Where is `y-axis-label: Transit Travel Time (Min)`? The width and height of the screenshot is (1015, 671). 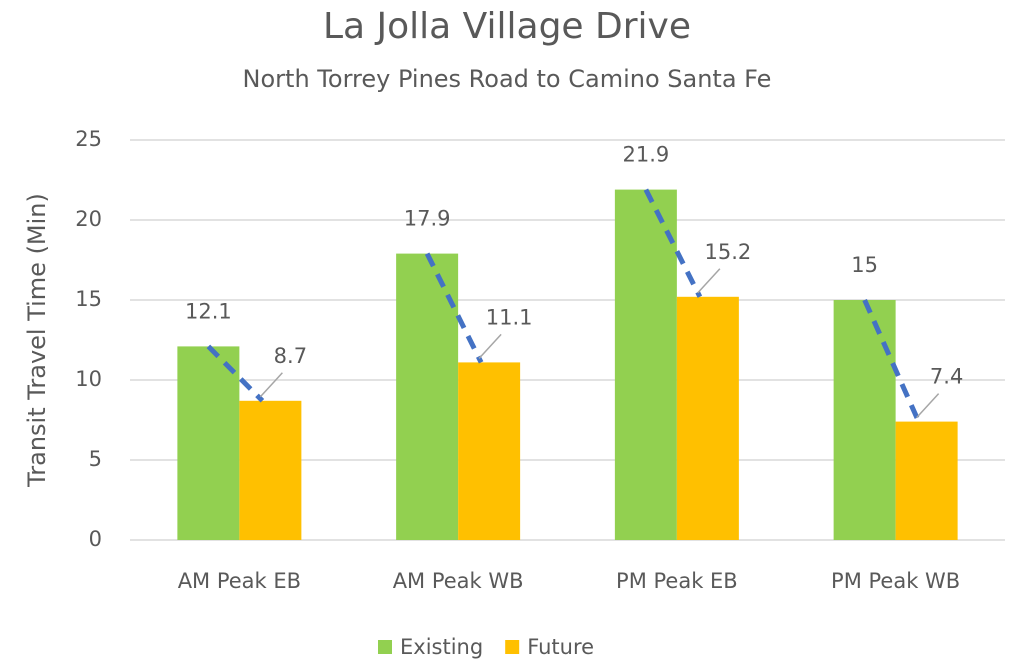
y-axis-label: Transit Travel Time (Min) is located at coordinates (37, 340).